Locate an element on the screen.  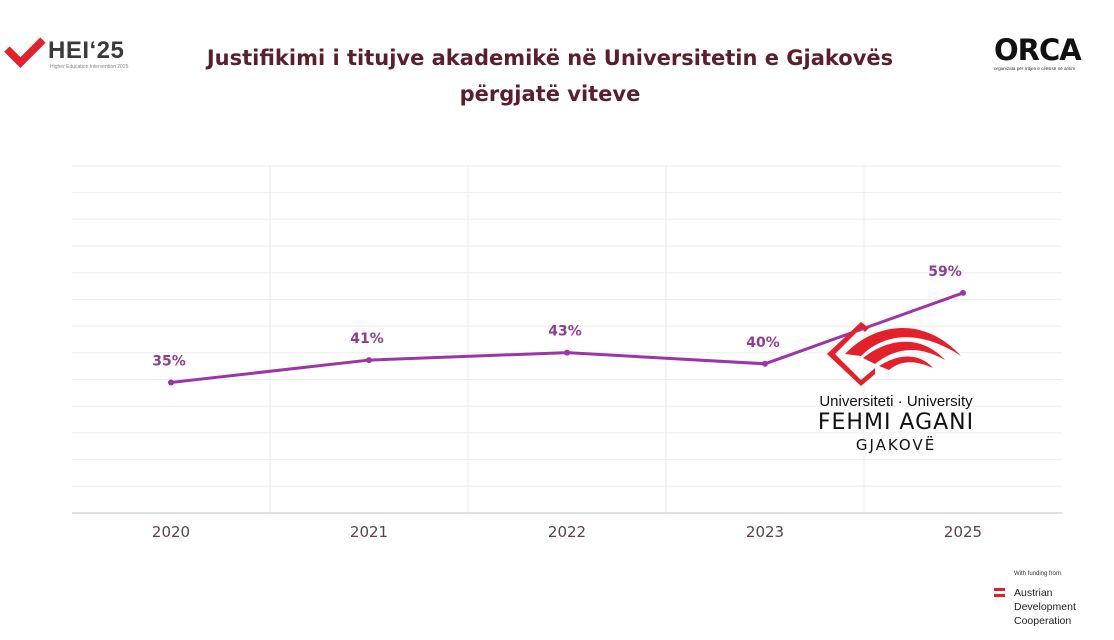
data-label: 40% is located at coordinates (763, 343).